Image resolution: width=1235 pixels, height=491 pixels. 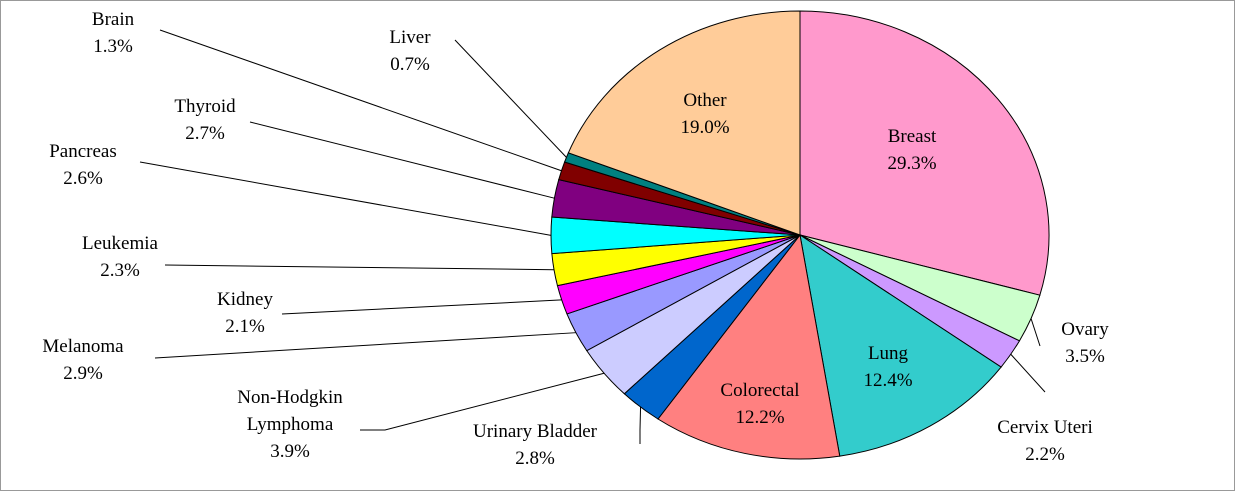 What do you see at coordinates (290, 411) in the screenshot?
I see `category-label: Non-Hodgkin Lymphoma` at bounding box center [290, 411].